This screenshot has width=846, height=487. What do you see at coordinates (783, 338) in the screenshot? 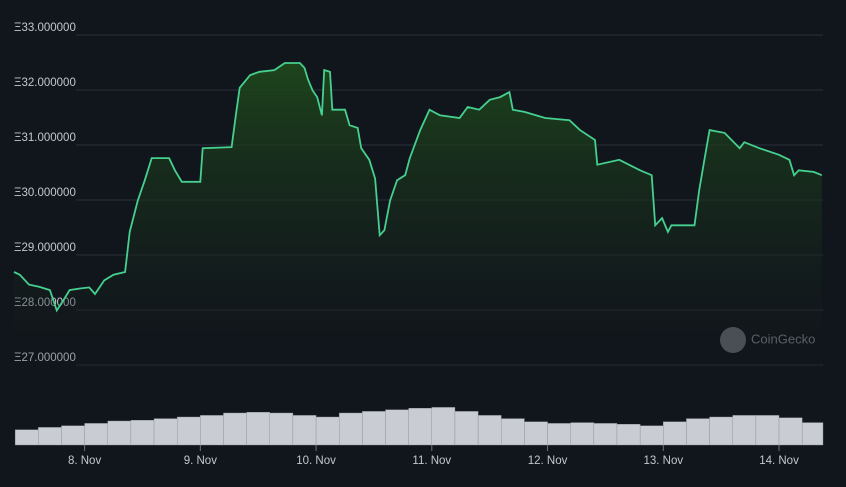
I see `watermark: CoinGecko` at bounding box center [783, 338].